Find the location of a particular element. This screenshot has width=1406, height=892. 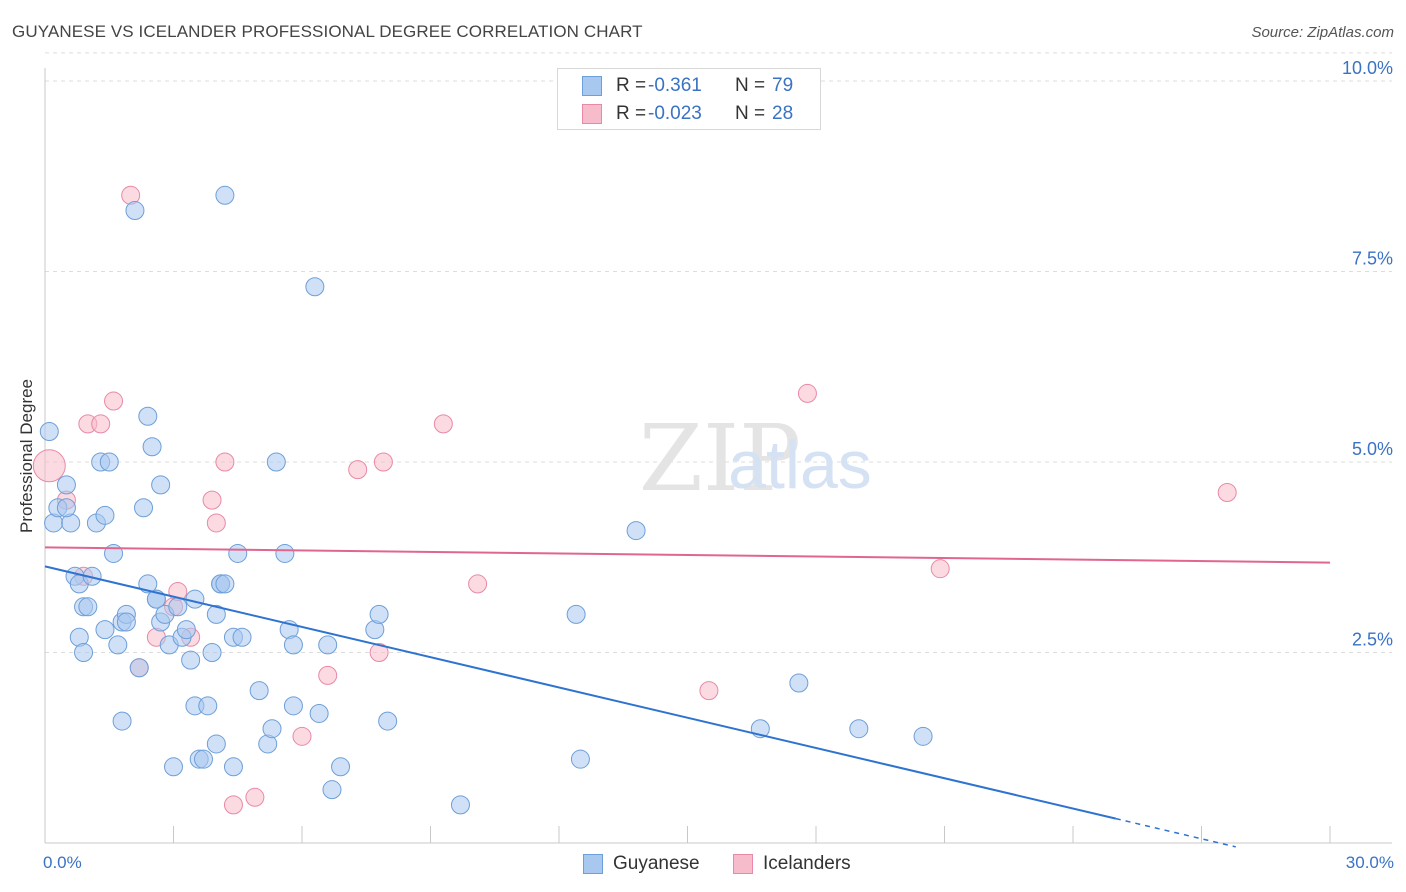

chart-source: Source: ZipAtlas.com is located at coordinates (1322, 32).